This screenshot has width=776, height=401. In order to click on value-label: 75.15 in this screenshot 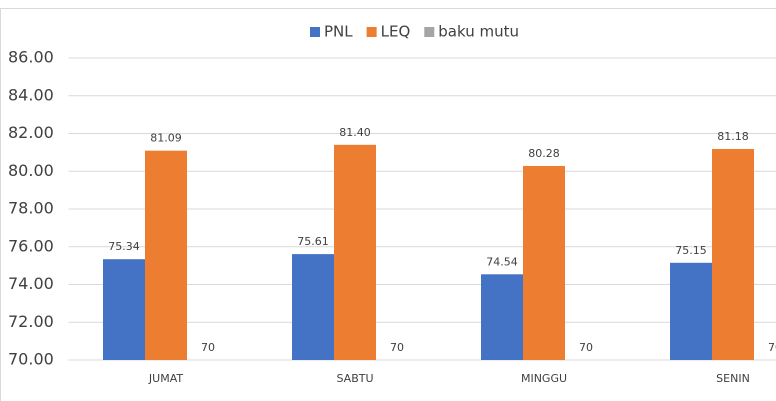, I will do `click(691, 250)`.